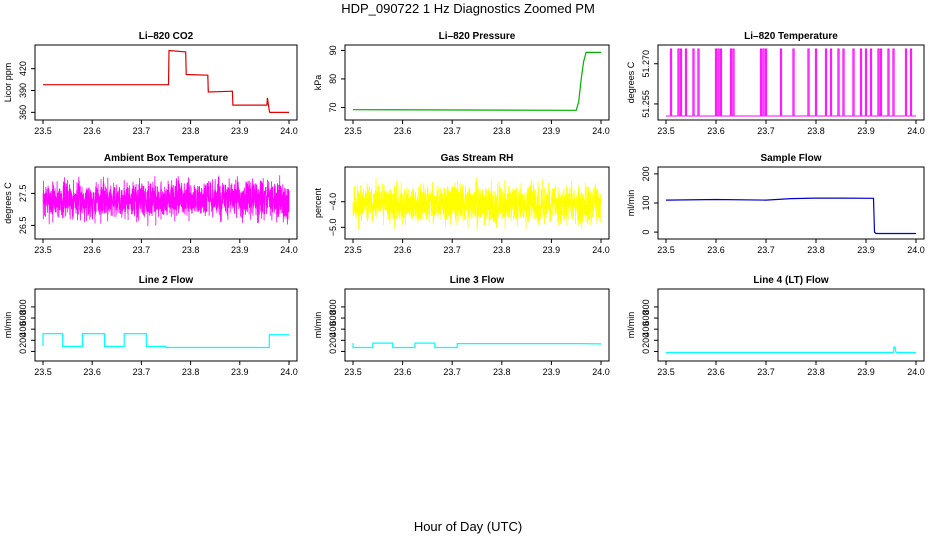  I want to click on y-axis-label: Licor ppm, so click(8, 83).